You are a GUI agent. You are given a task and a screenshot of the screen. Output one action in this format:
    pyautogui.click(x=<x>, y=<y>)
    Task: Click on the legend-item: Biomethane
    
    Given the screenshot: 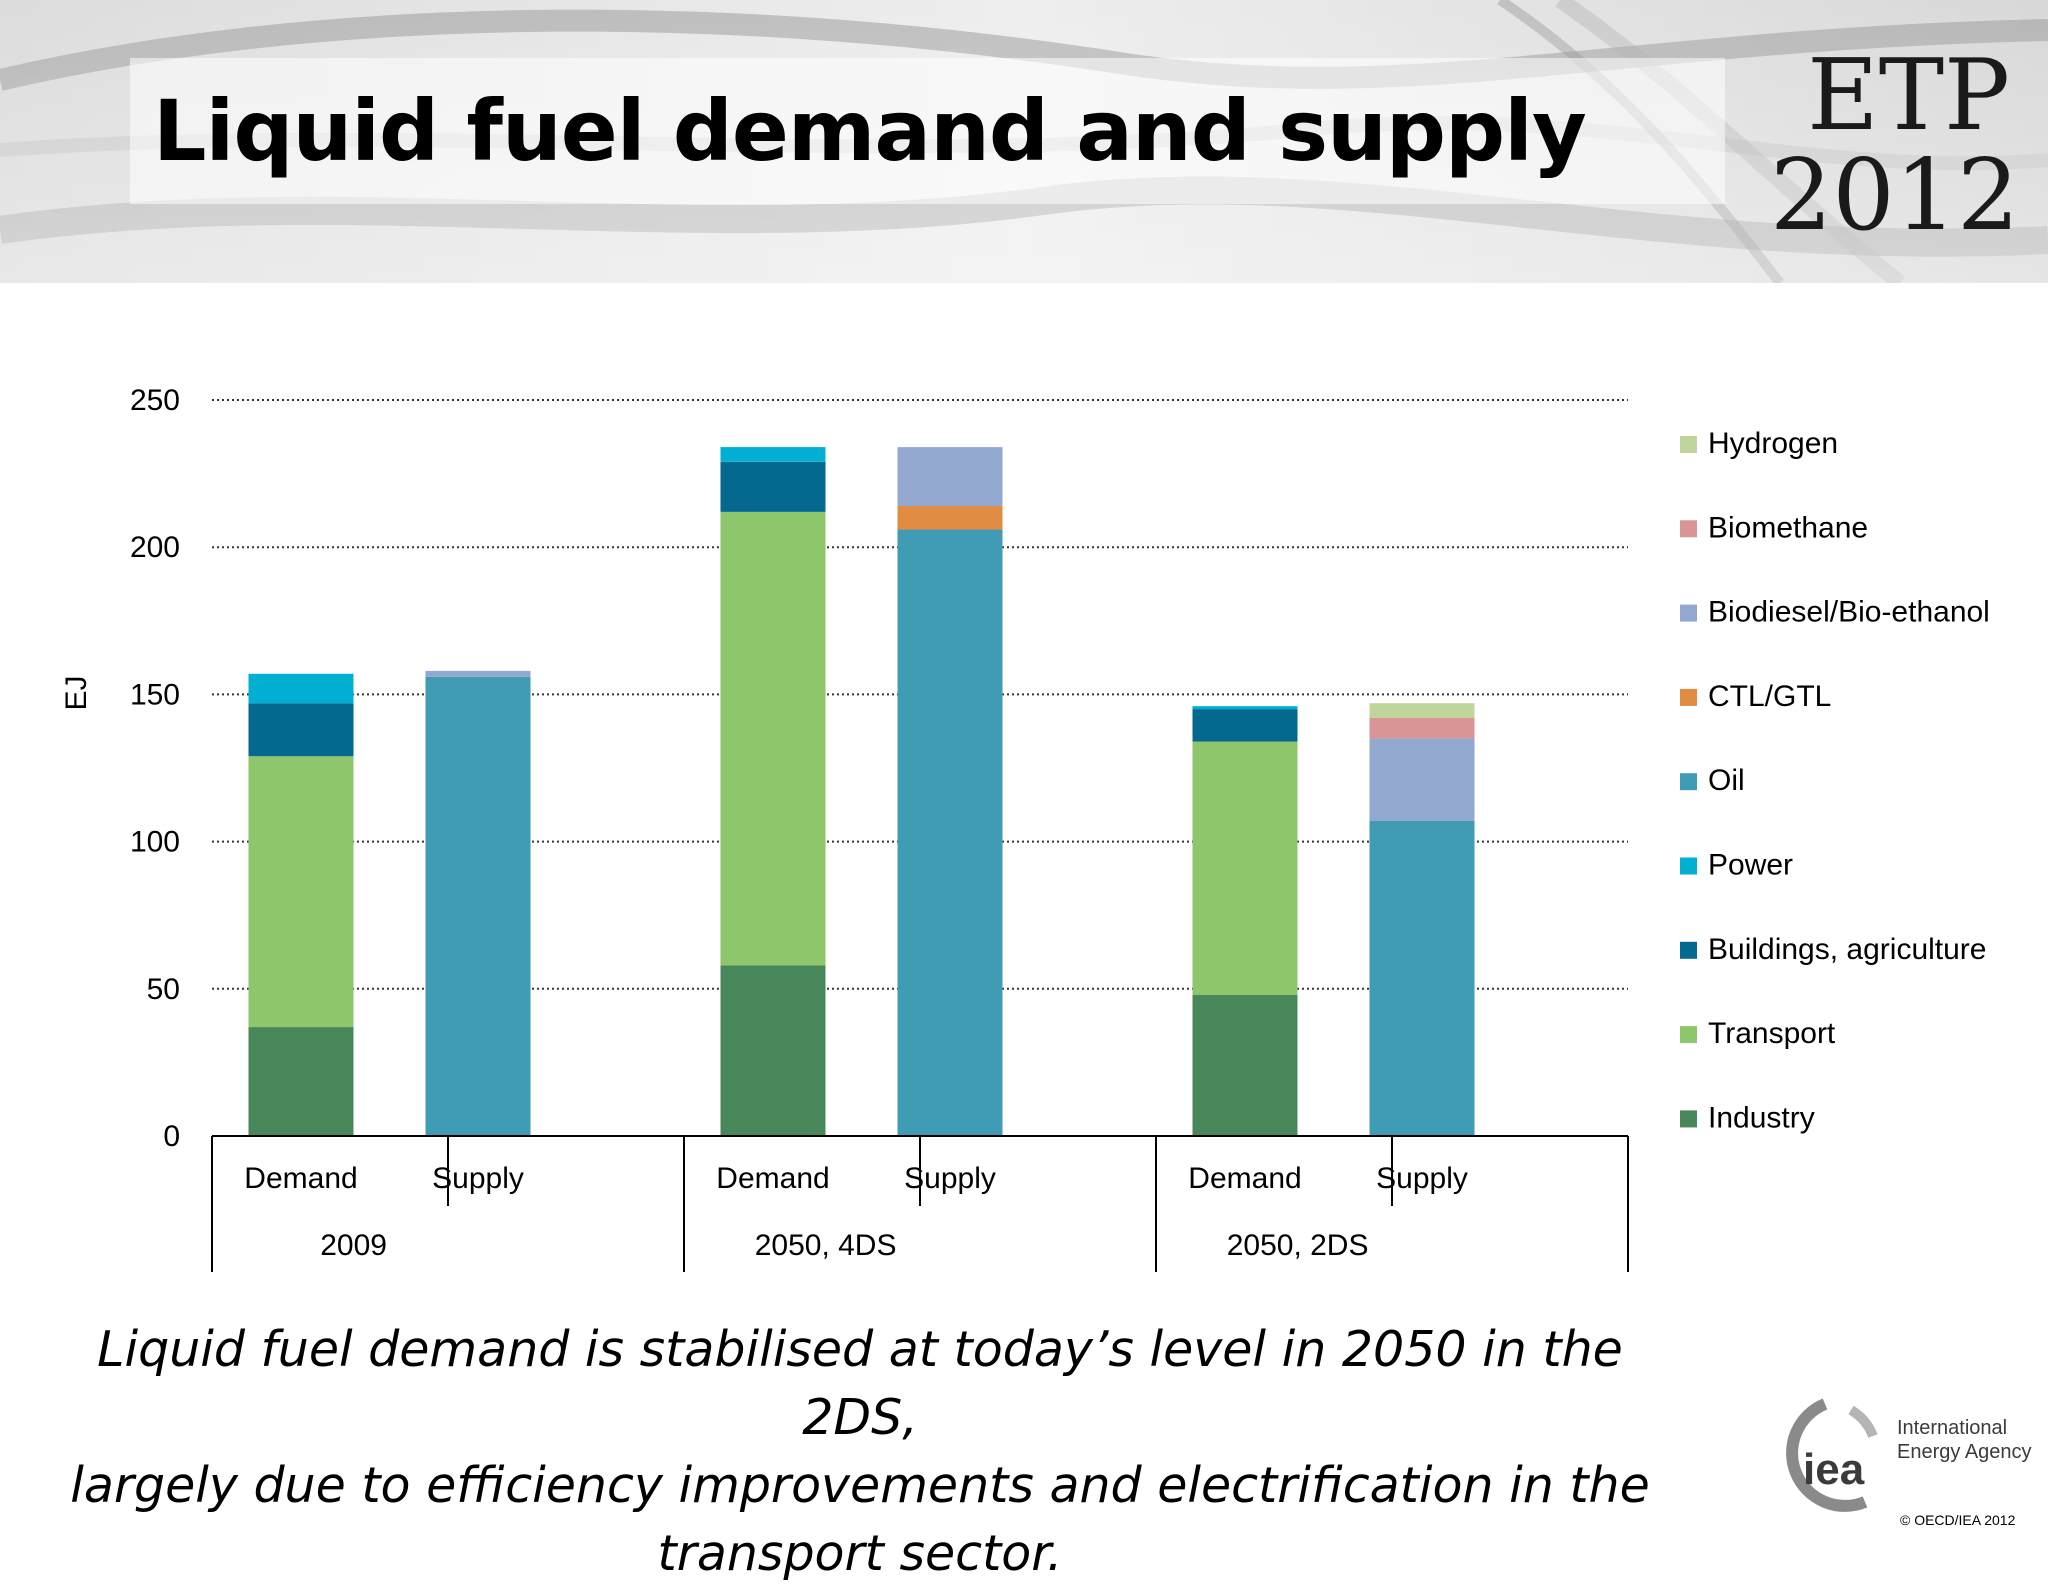 What is the action you would take?
    pyautogui.click(x=1774, y=527)
    